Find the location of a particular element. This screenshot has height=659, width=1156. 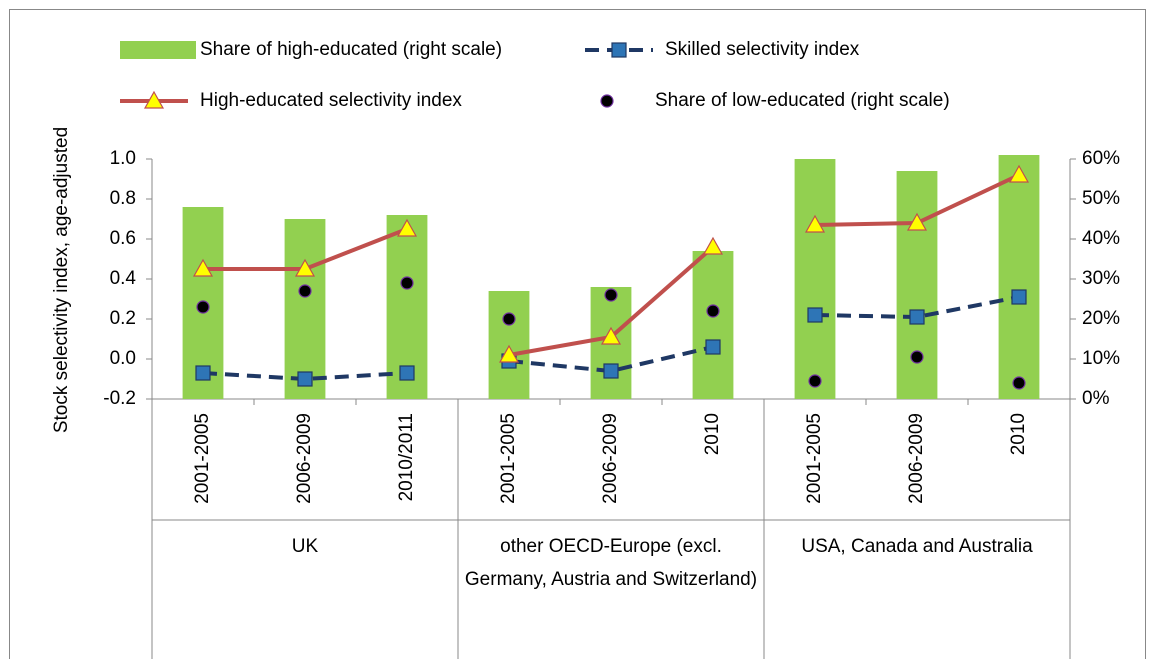

y-tick-label: 0.4 is located at coordinates (123, 278).